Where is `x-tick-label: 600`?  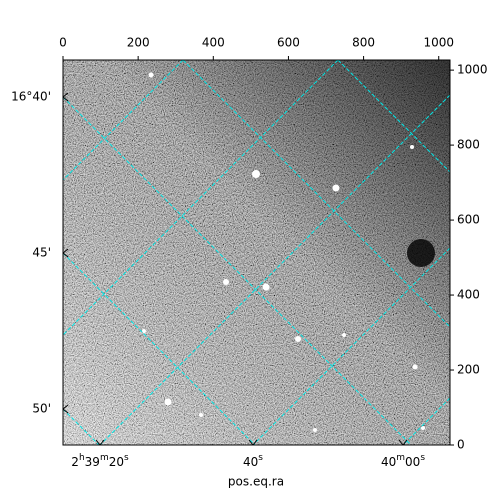
x-tick-label: 600 is located at coordinates (288, 43).